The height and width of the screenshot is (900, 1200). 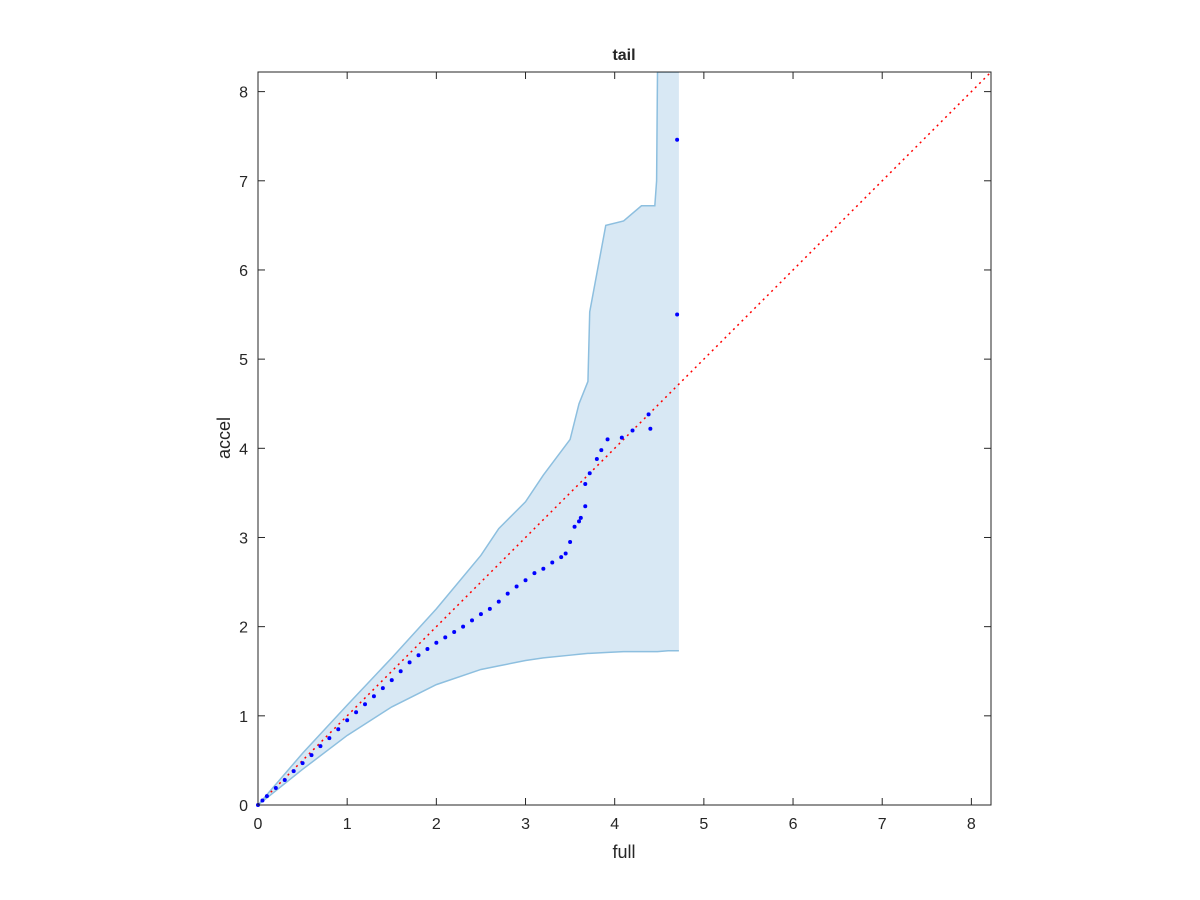 What do you see at coordinates (258, 824) in the screenshot?
I see `x-tick-label: 0` at bounding box center [258, 824].